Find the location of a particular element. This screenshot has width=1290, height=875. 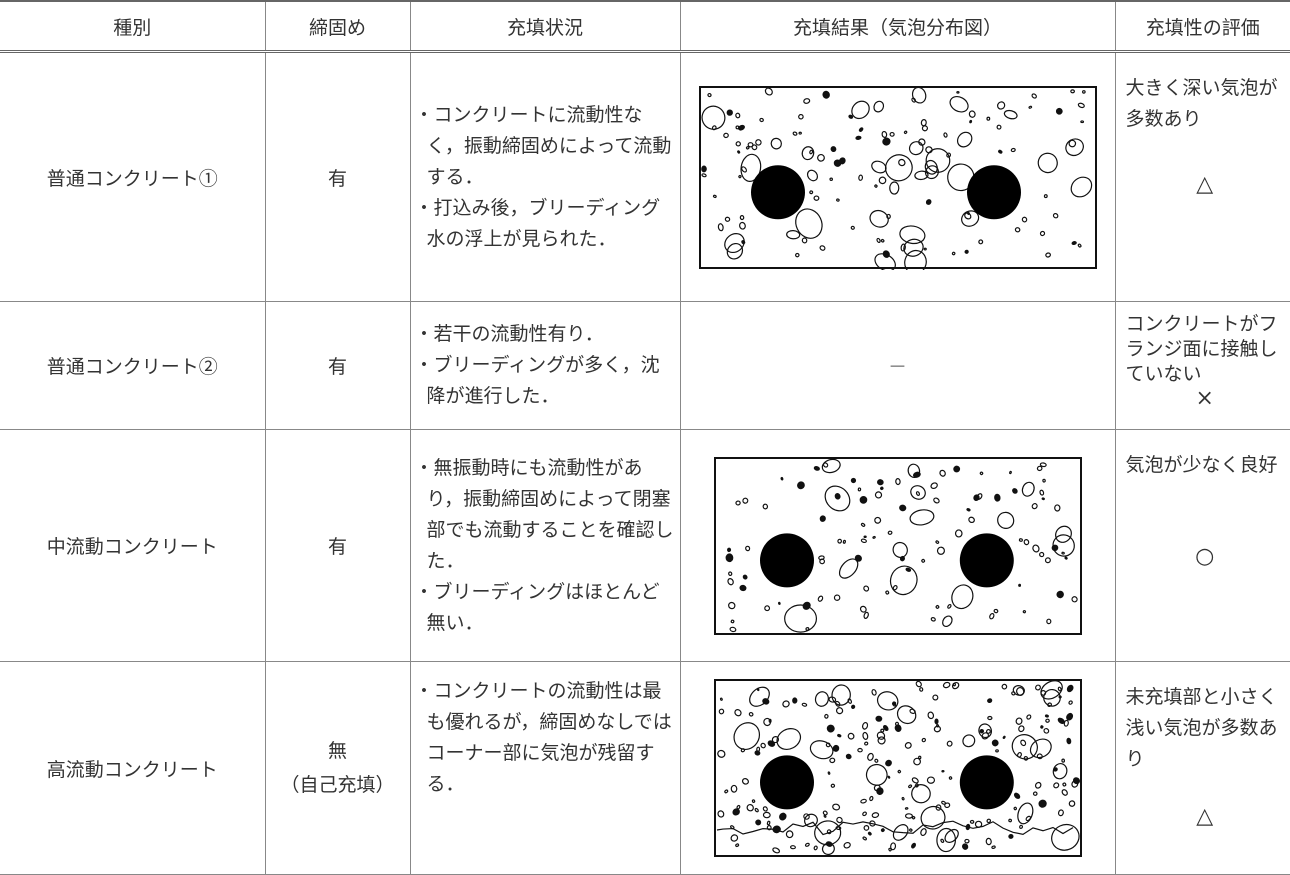

rating: △ is located at coordinates (1205, 184).